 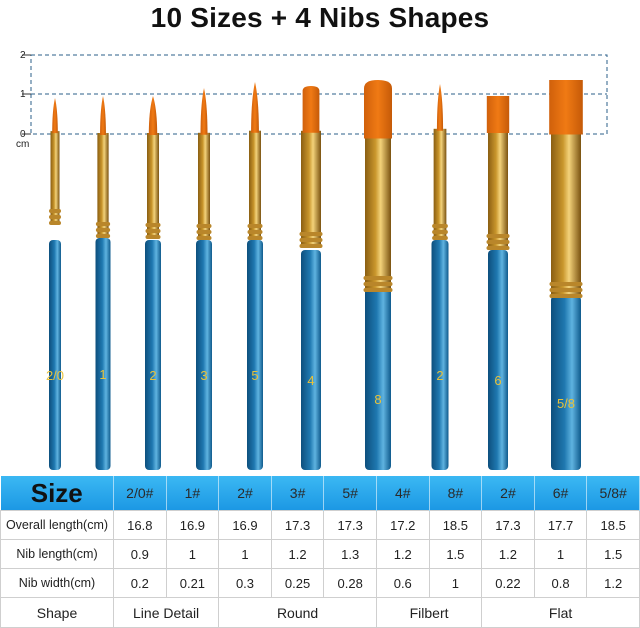 What do you see at coordinates (560, 554) in the screenshot?
I see `spec-cell: 1` at bounding box center [560, 554].